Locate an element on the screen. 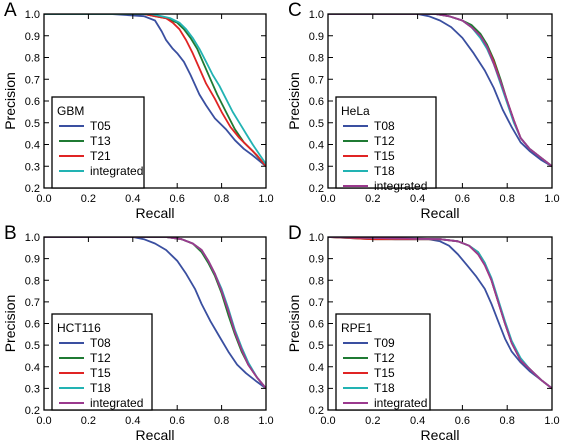 The height and width of the screenshot is (446, 567). series-line-t21 is located at coordinates (155, 90).